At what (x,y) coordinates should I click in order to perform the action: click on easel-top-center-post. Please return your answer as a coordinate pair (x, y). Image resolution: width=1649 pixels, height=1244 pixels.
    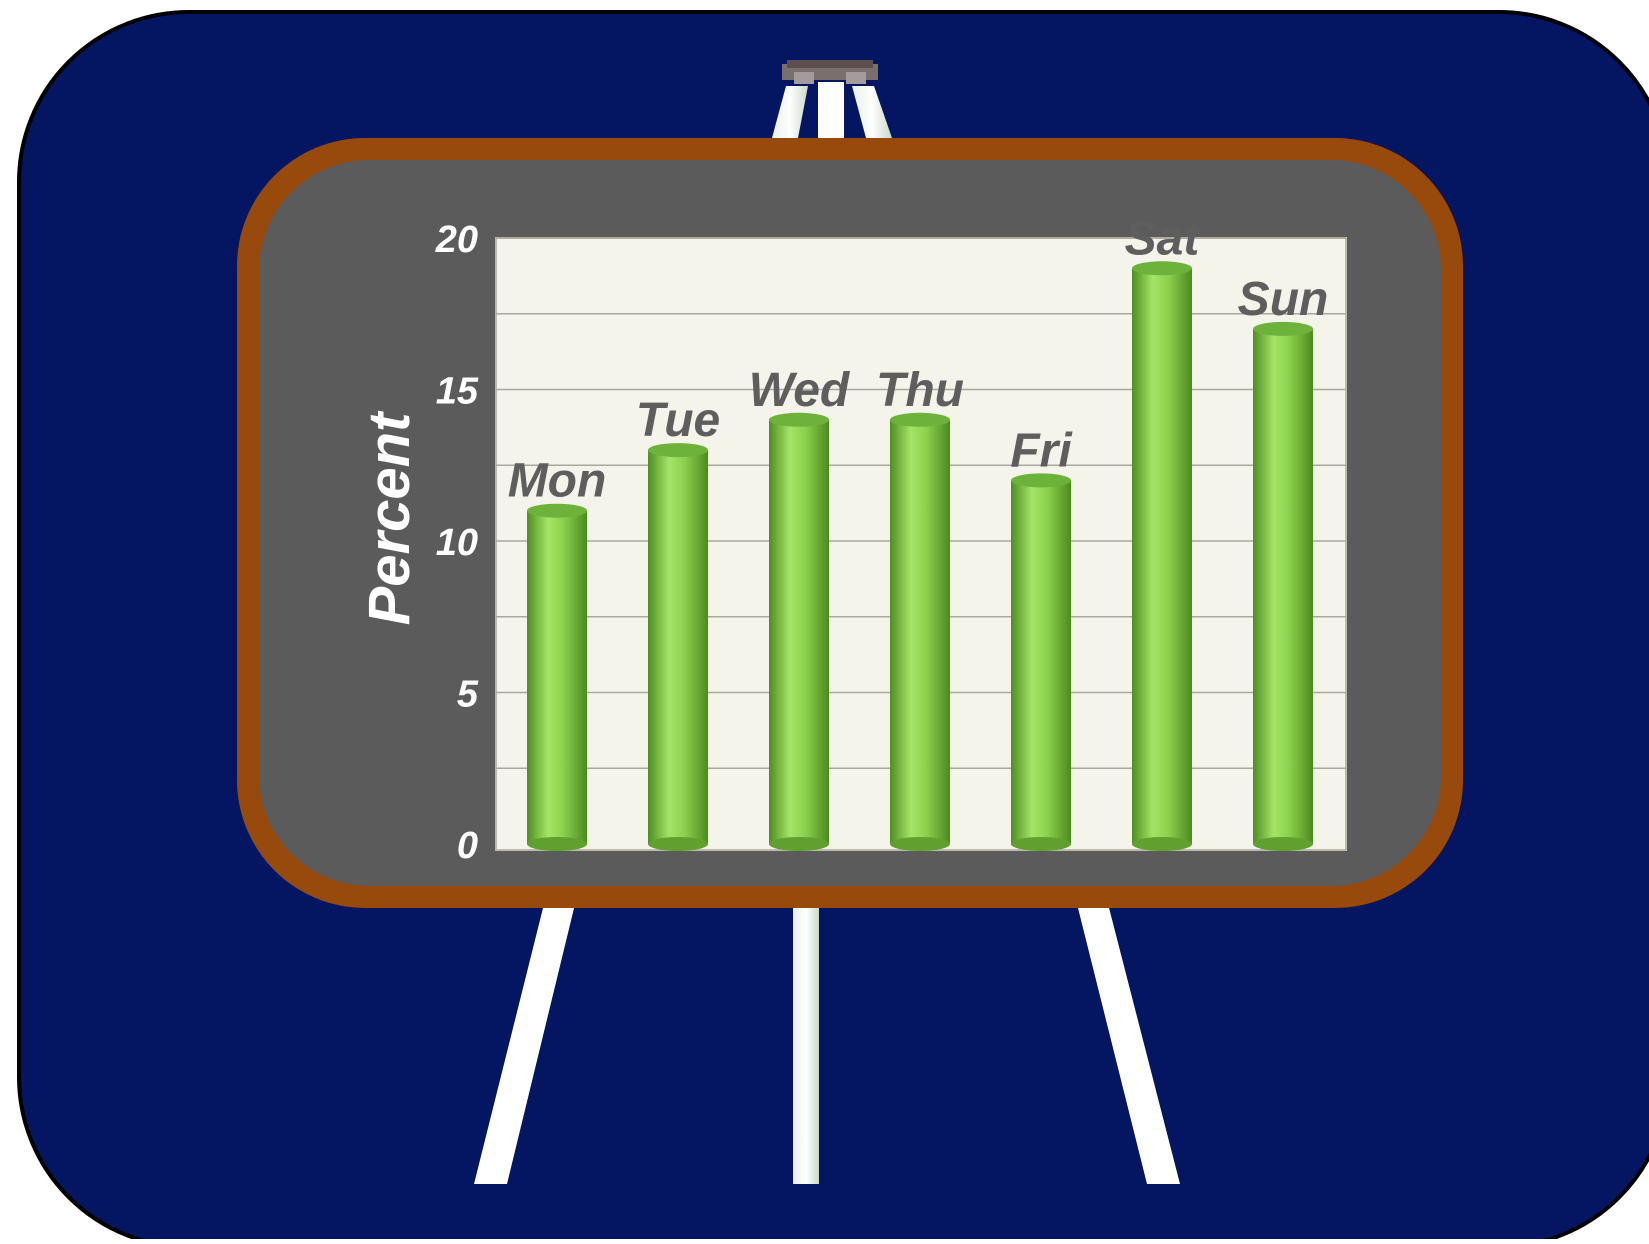
    Looking at the image, I should click on (831, 112).